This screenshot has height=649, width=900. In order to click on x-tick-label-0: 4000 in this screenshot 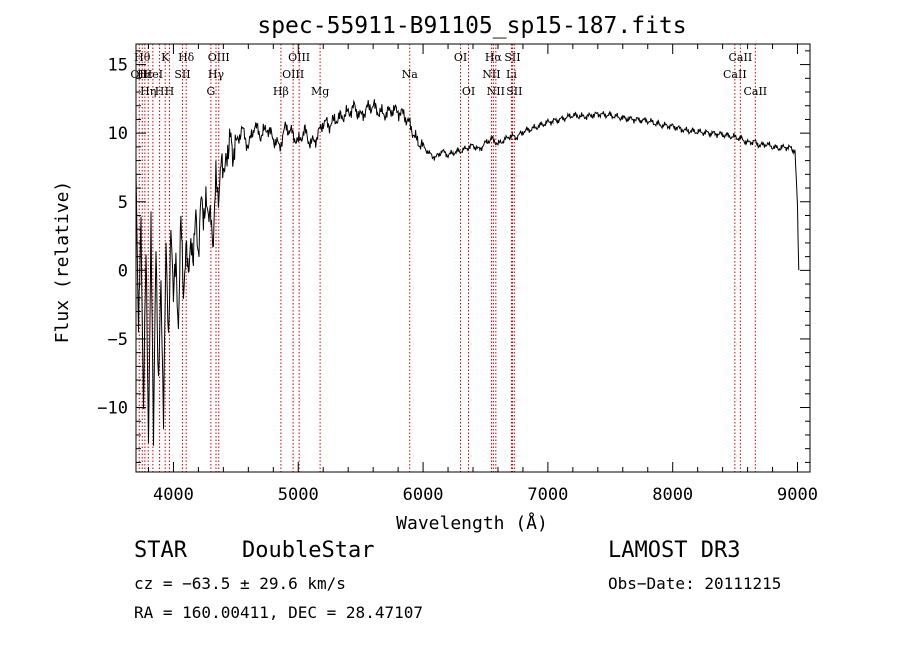, I will do `click(173, 495)`.